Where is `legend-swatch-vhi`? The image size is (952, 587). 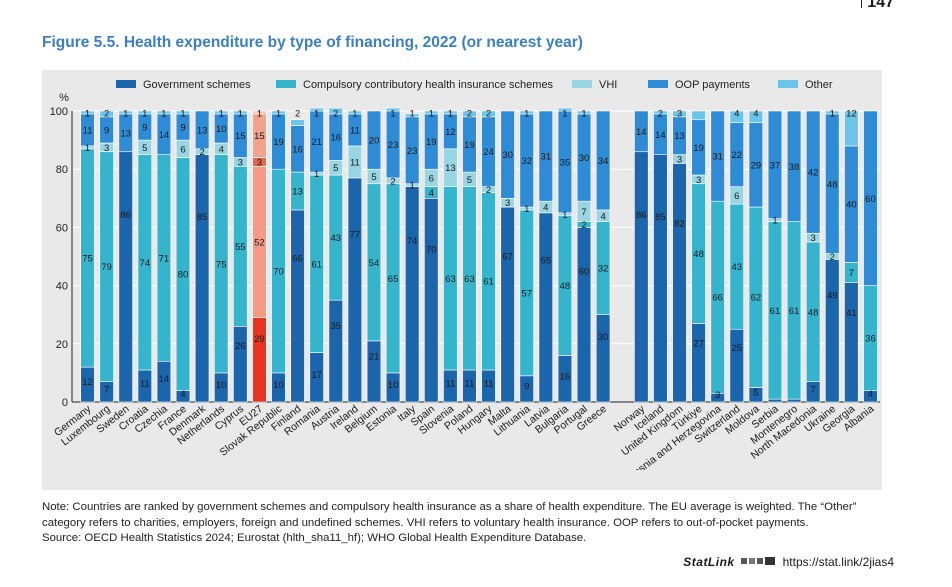
legend-swatch-vhi is located at coordinates (582, 84).